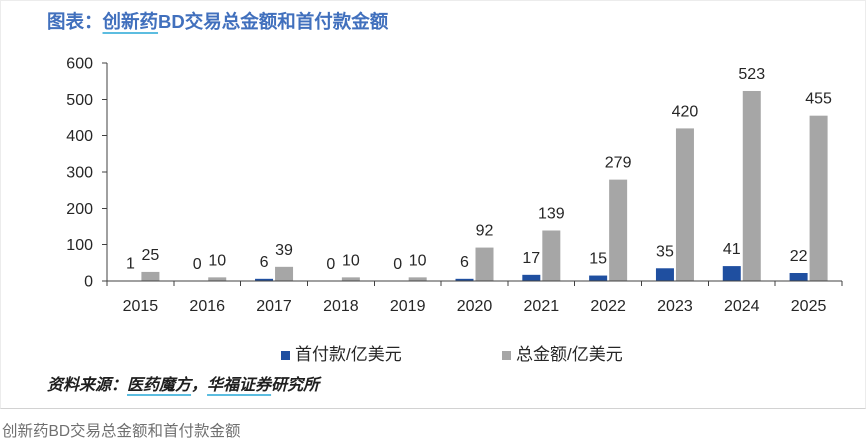 The image size is (866, 443). Describe the element at coordinates (542, 306) in the screenshot. I see `x-tick-label: 2021` at that location.